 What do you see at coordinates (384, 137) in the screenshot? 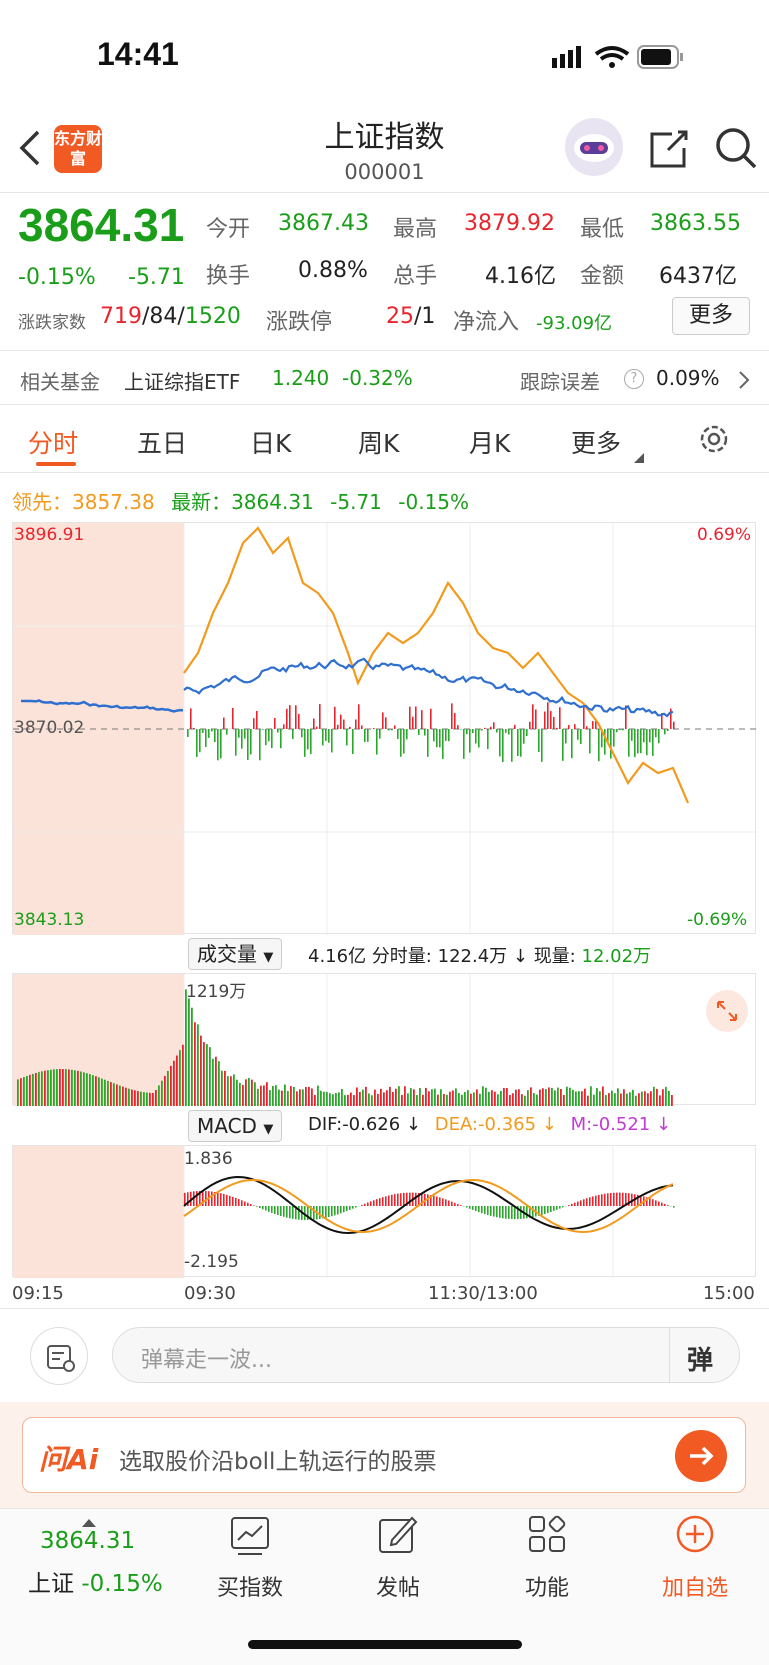
I see `page-title: 上证指数` at bounding box center [384, 137].